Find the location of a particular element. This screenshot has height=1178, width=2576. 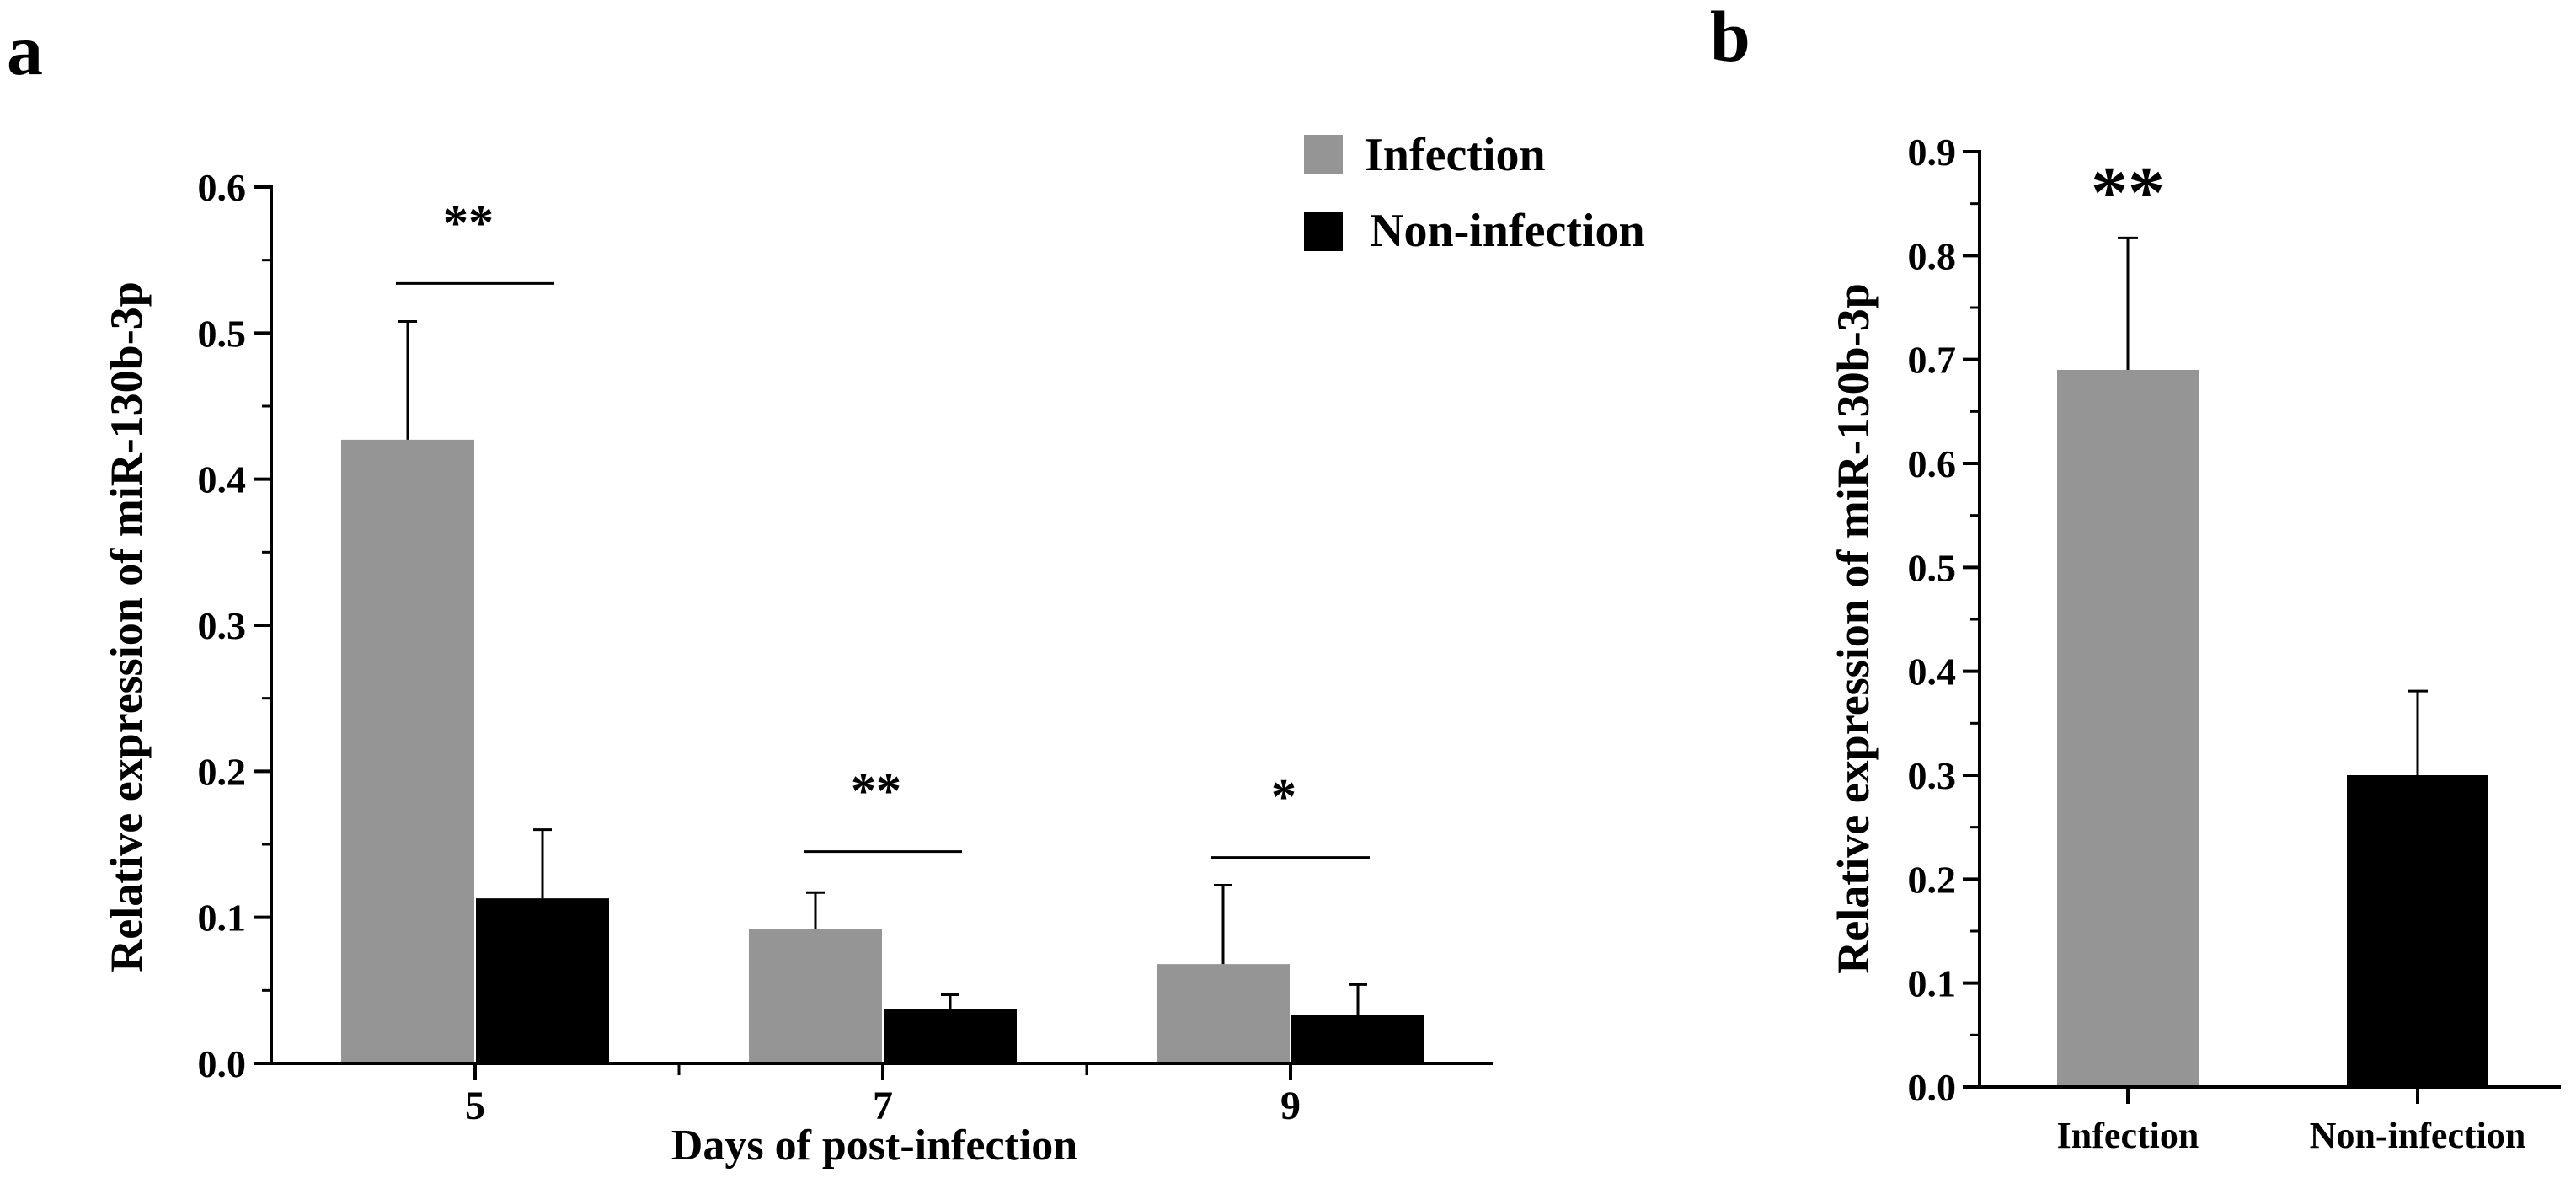

panel-b-x-ticks: Infection Non-infection is located at coordinates (2291, 1121).